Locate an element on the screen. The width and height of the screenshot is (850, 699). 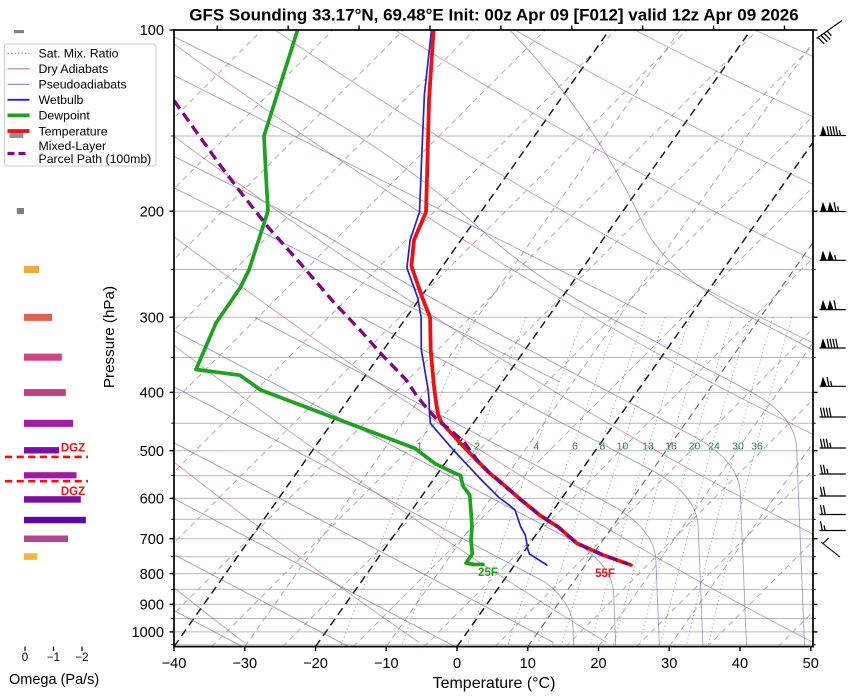
svg-text: 4 is located at coordinates (536, 447).